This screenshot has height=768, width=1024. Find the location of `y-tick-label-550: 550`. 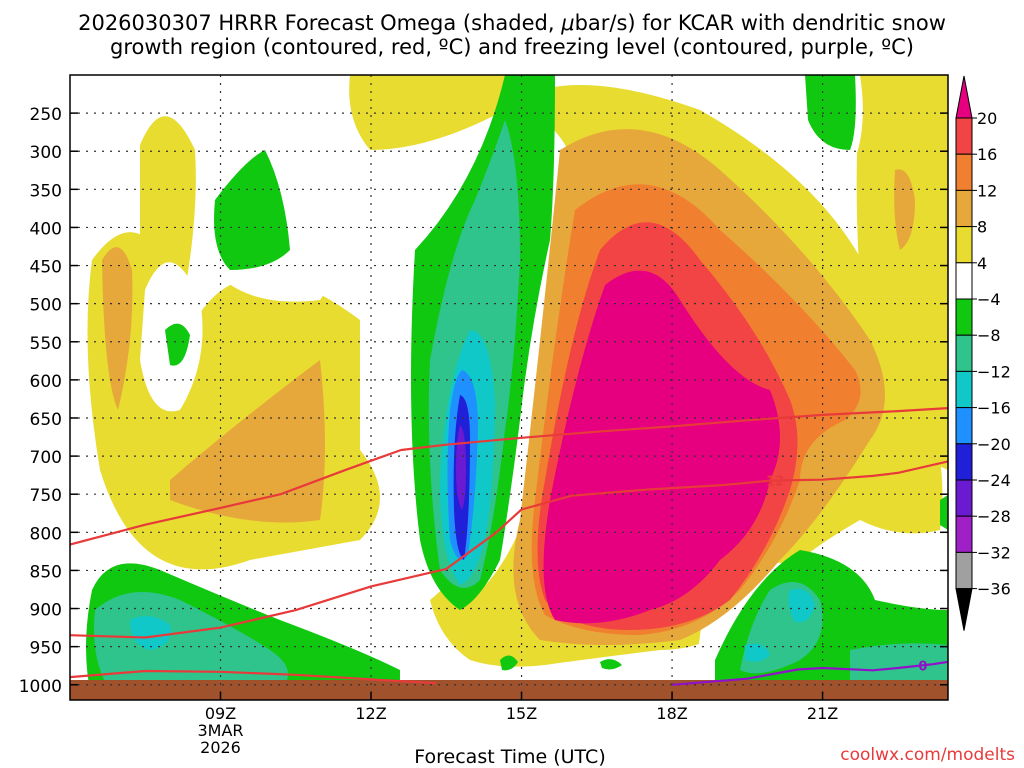

y-tick-label-550: 550 is located at coordinates (46, 344).